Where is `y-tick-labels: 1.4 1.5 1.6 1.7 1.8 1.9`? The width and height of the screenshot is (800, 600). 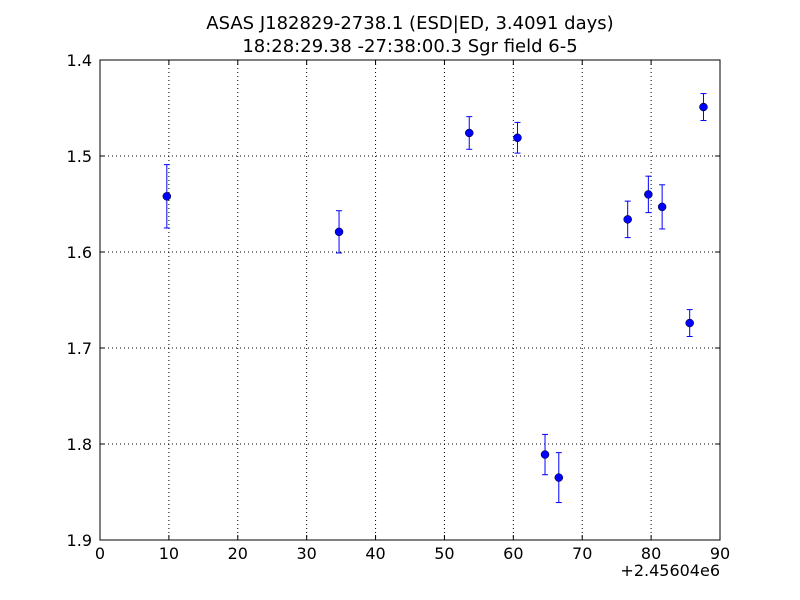 y-tick-labels: 1.4 1.5 1.6 1.7 1.8 1.9 is located at coordinates (79, 300).